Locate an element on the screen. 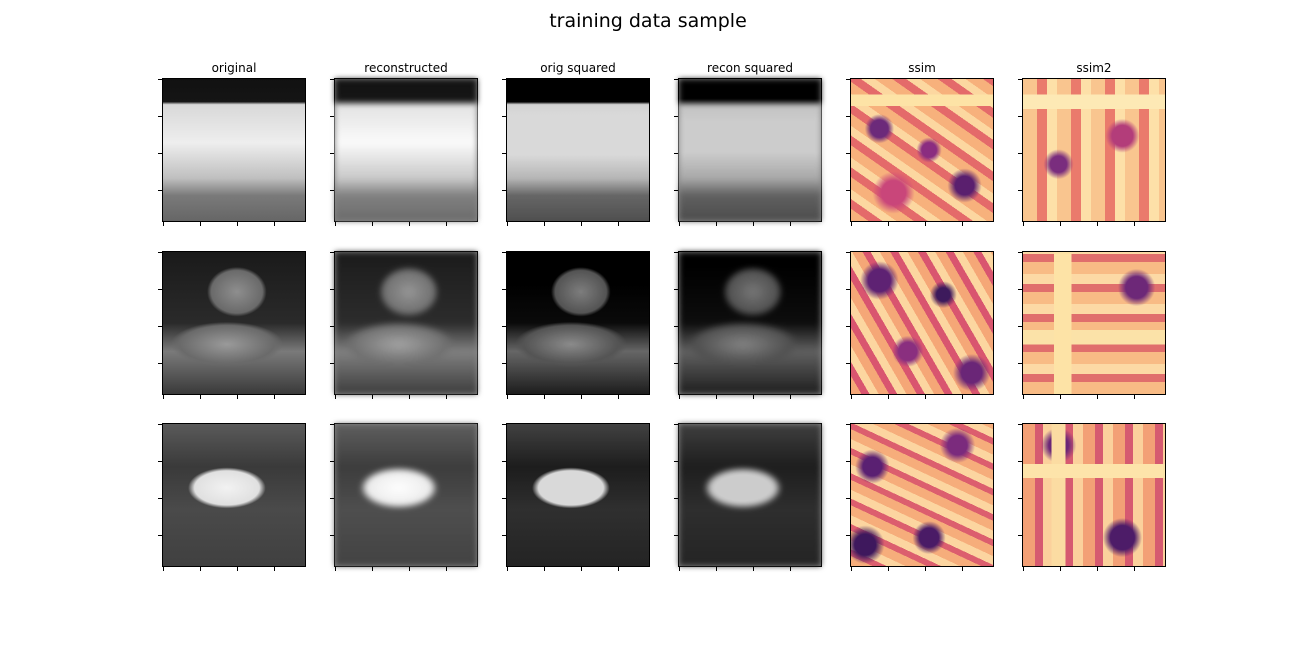 Image resolution: width=1296 pixels, height=648 pixels. col-title-original: original is located at coordinates (234, 68).